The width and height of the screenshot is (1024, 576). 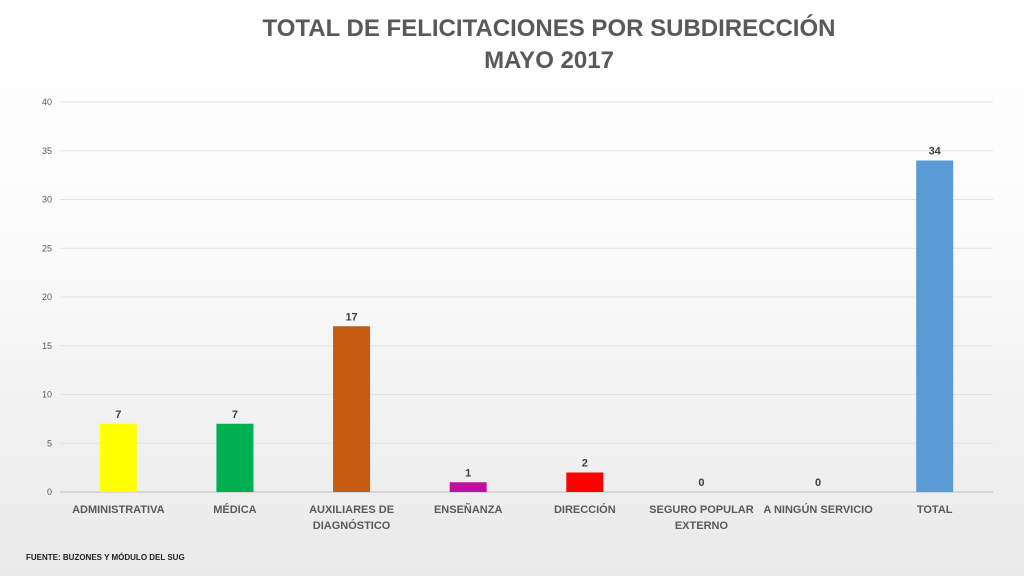 What do you see at coordinates (351, 510) in the screenshot?
I see `x-tick-label: AUXILIARES DE` at bounding box center [351, 510].